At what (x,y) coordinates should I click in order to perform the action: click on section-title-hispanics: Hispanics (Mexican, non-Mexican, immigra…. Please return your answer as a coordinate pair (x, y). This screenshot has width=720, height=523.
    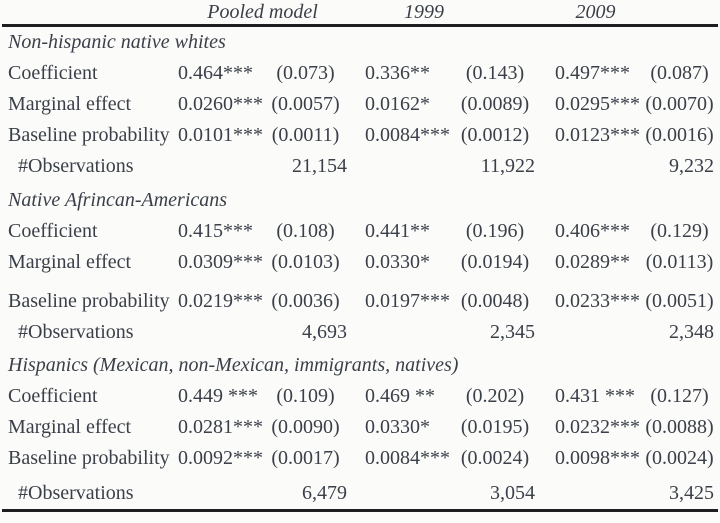
    Looking at the image, I should click on (233, 365).